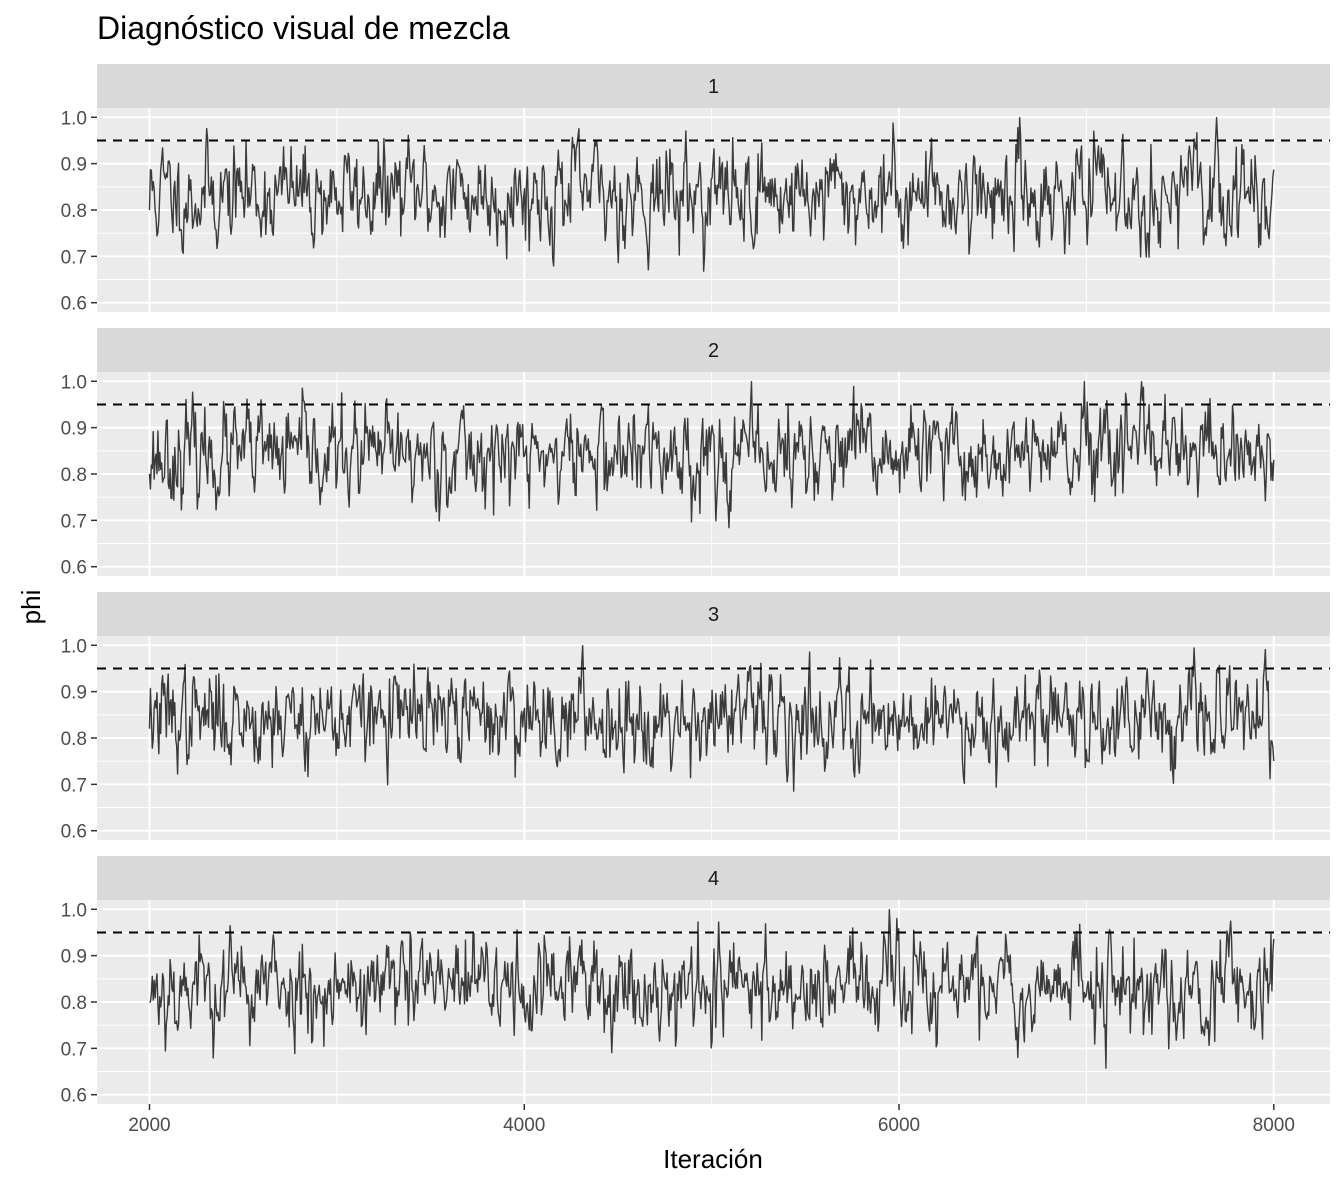 The image size is (1344, 1190). I want to click on y-axis-title: phi, so click(31, 607).